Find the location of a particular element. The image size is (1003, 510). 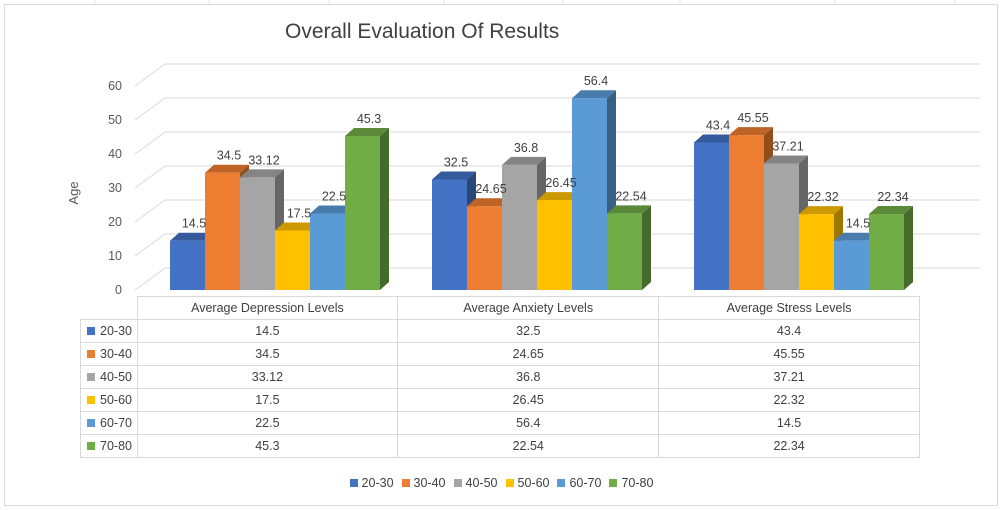

data-table-series-name: 30-40 is located at coordinates (116, 354).